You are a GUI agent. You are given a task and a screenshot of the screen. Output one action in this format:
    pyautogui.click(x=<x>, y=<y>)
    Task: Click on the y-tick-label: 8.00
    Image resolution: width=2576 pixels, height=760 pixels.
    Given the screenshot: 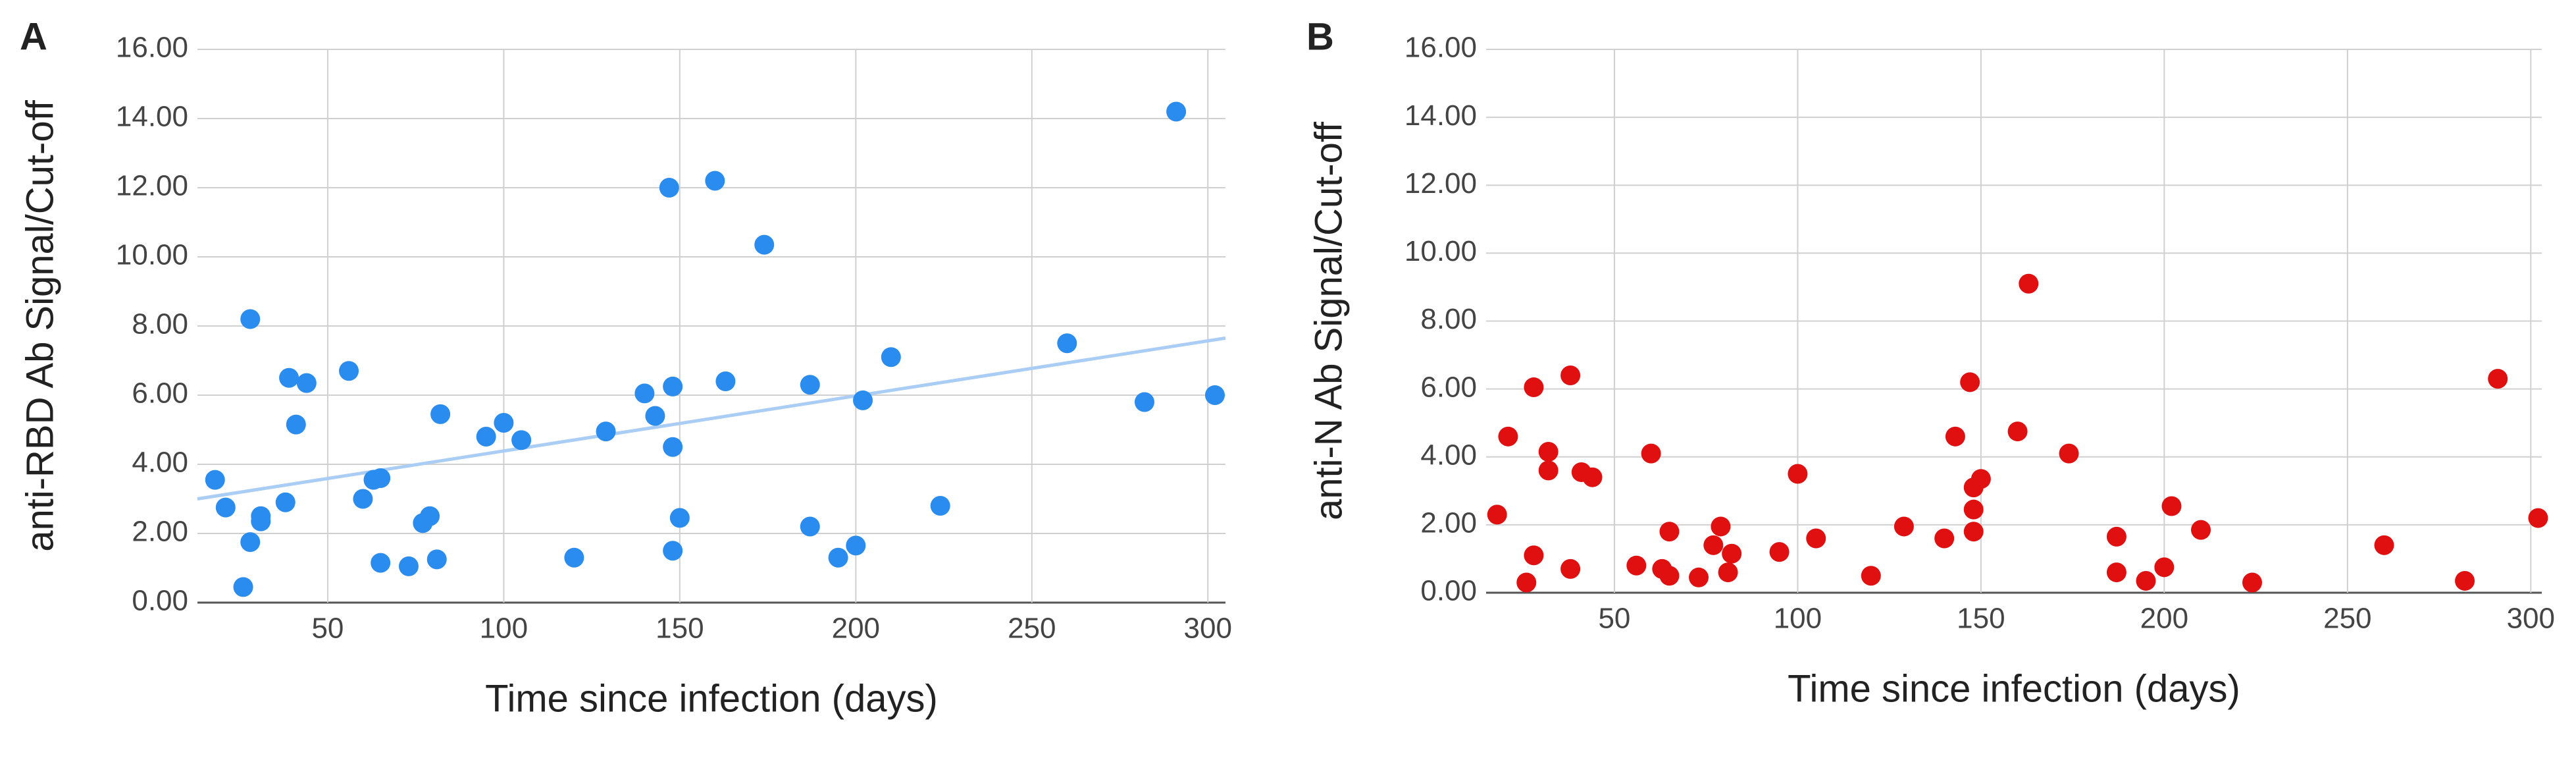 What is the action you would take?
    pyautogui.click(x=160, y=324)
    